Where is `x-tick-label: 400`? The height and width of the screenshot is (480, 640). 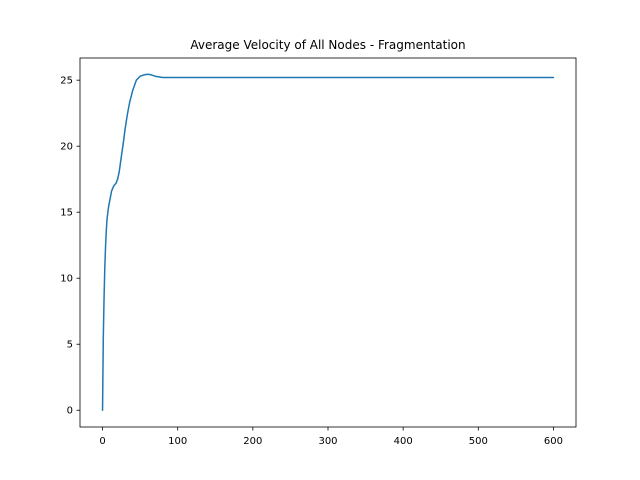 x-tick-label: 400 is located at coordinates (403, 441).